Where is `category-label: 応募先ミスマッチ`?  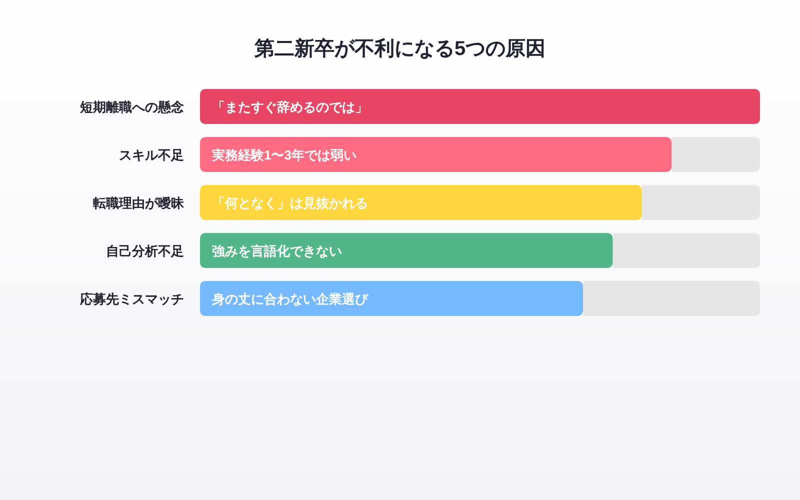 category-label: 応募先ミスマッチ is located at coordinates (132, 299).